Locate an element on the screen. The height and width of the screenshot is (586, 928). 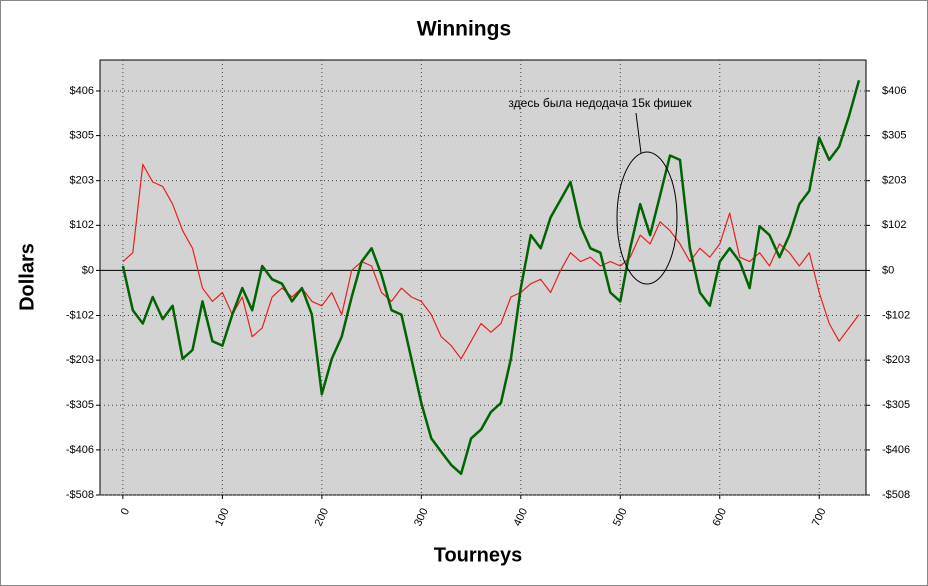
x-tick-label: 0 is located at coordinates (125, 511).